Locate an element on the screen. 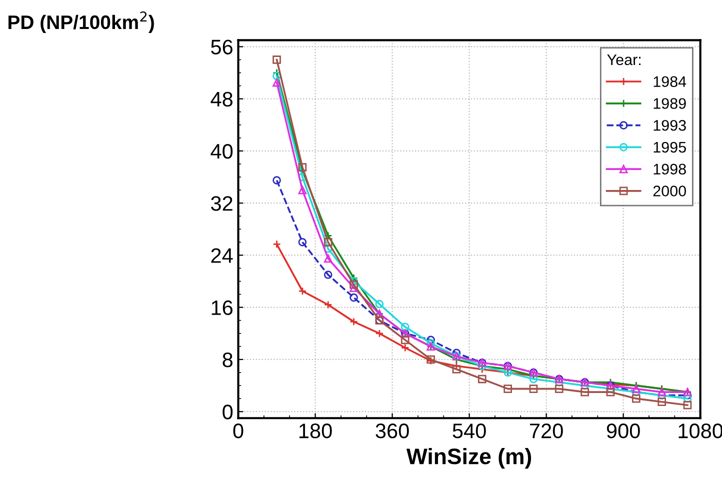 Image resolution: width=722 pixels, height=496 pixels. x-tick-label: 900 is located at coordinates (623, 431).